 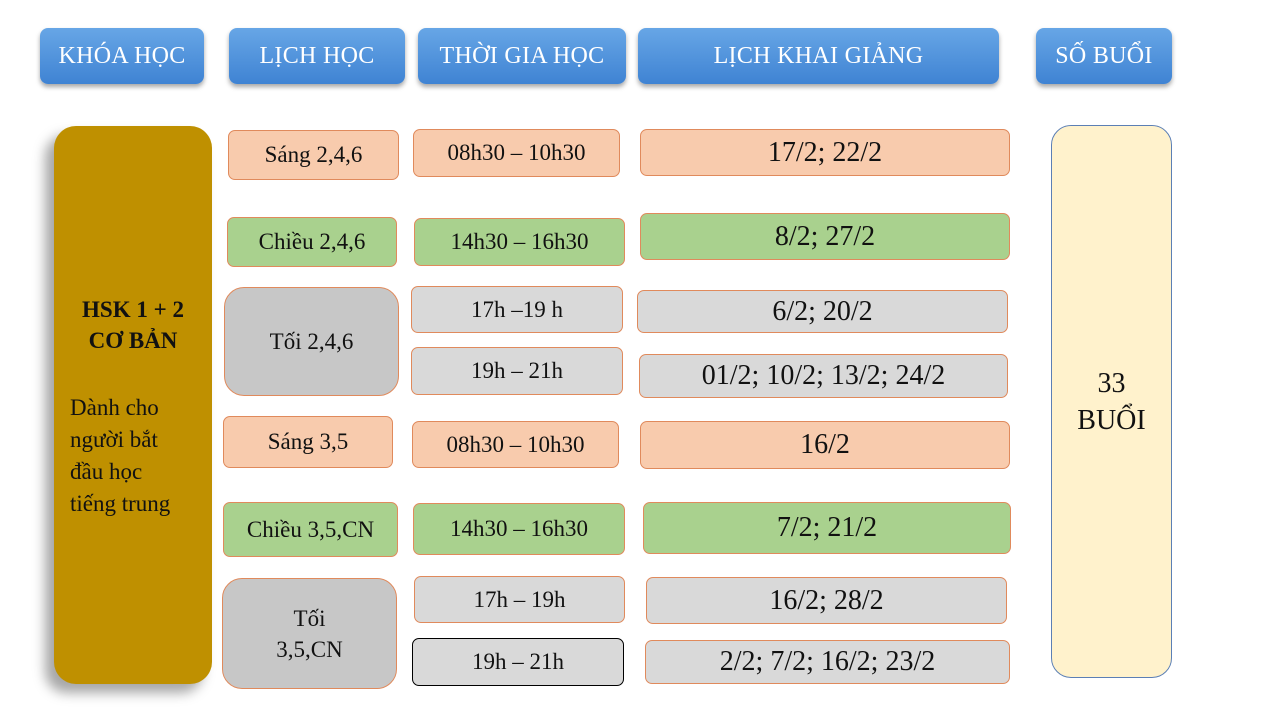 I want to click on opening-cell: 17/2; 22/2, so click(x=825, y=152).